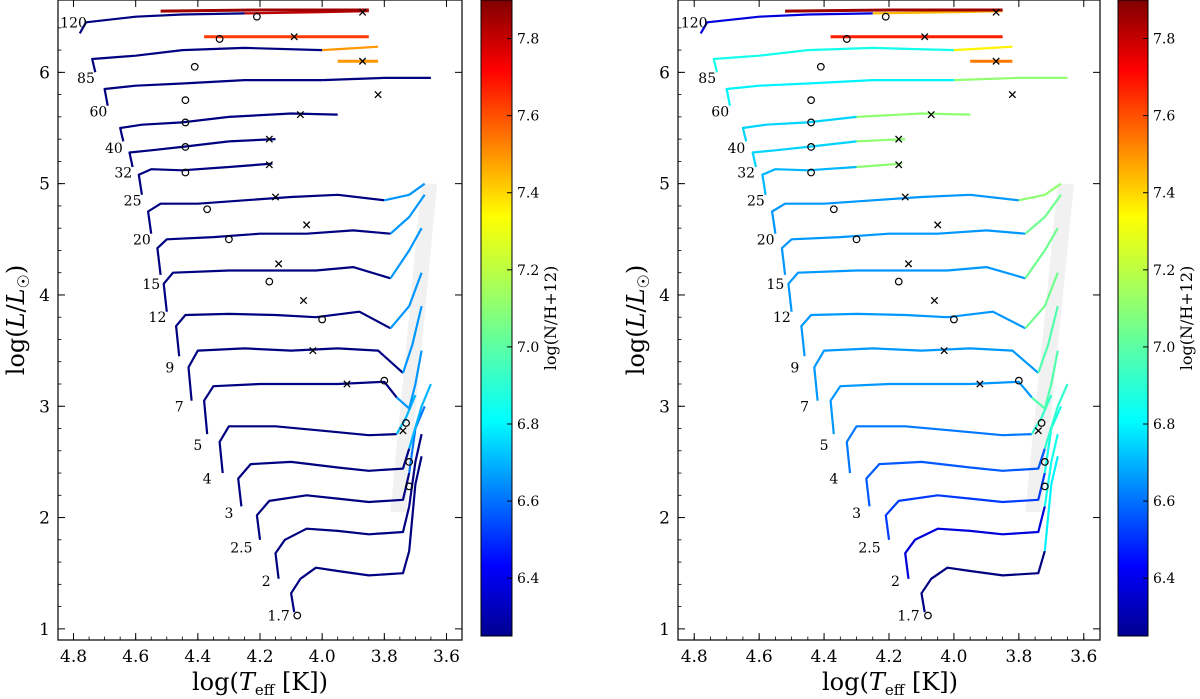  What do you see at coordinates (707, 79) in the screenshot?
I see `mass-label-85: 85` at bounding box center [707, 79].